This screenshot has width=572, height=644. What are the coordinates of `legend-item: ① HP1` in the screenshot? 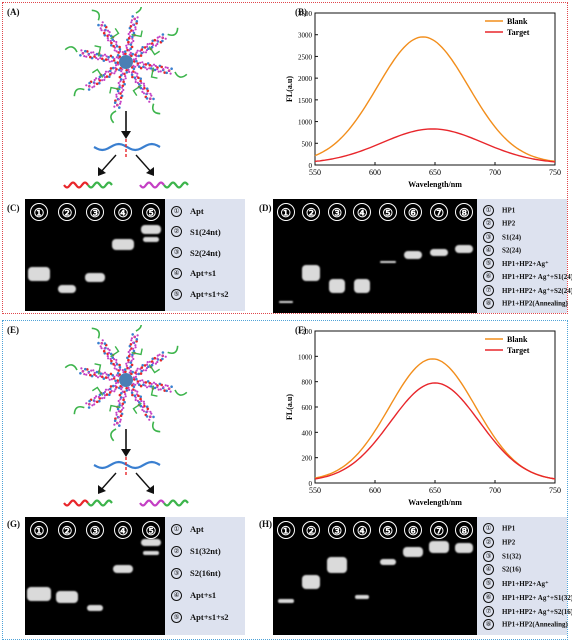 It's located at (499, 210).